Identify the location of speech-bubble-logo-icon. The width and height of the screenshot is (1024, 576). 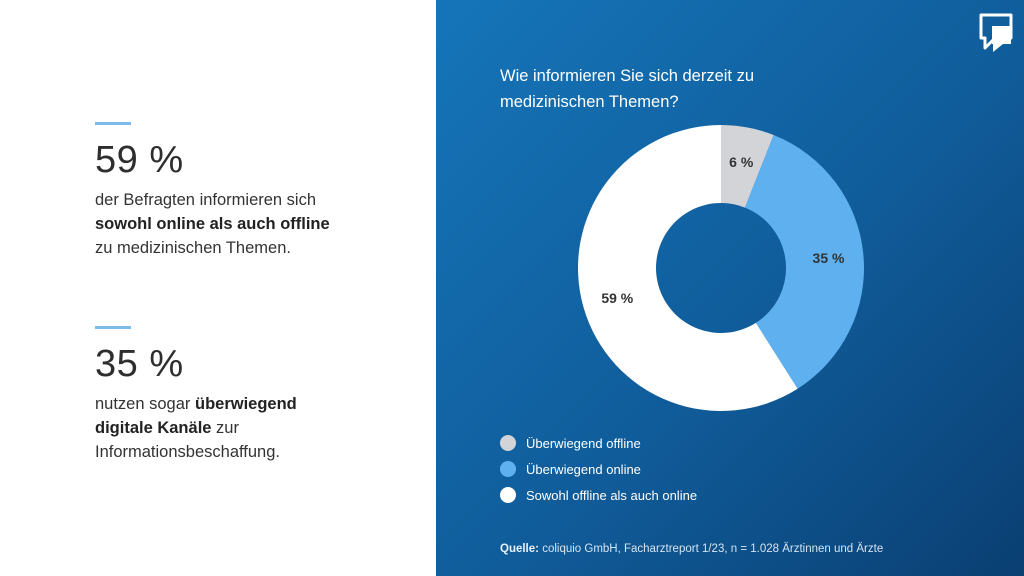
(996, 32).